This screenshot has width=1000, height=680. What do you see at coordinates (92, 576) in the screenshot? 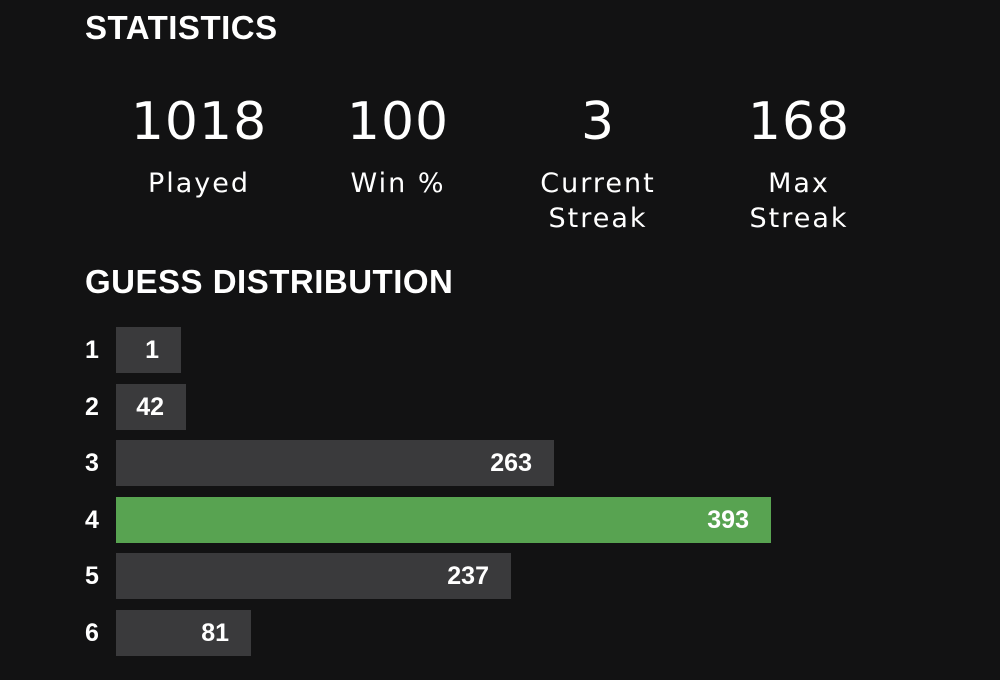
I see `guess-number: 5` at bounding box center [92, 576].